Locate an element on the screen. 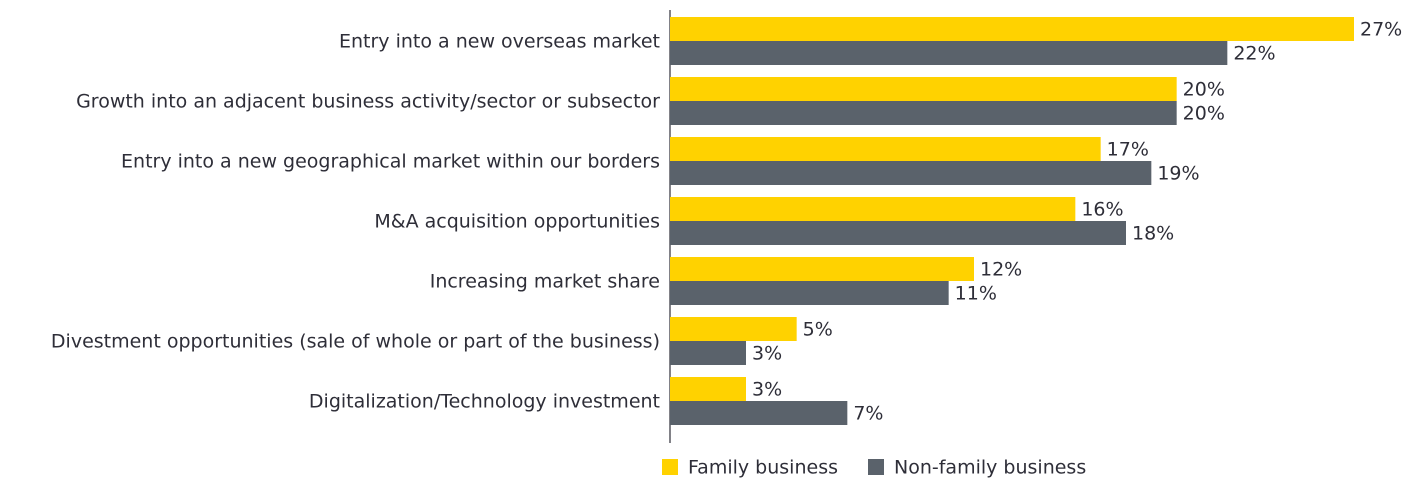 The height and width of the screenshot is (487, 1423). data-label: 16% is located at coordinates (1102, 210).